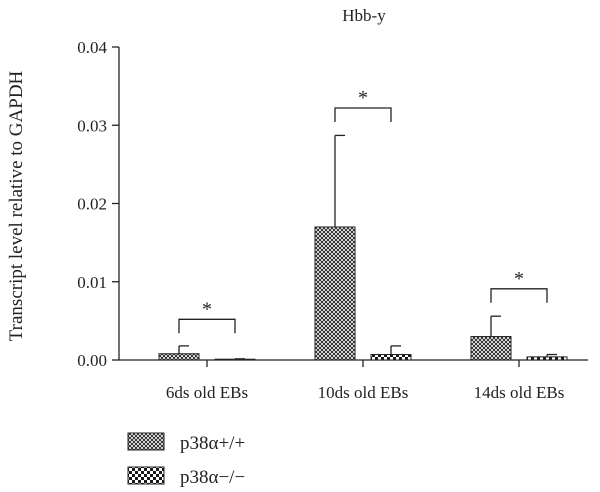 Image resolution: width=600 pixels, height=492 pixels. I want to click on y-axis-label: Transcript level relative to GAPDH, so click(16, 205).